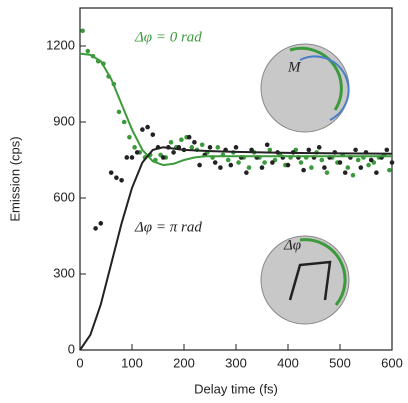  I want to click on x-axis-label: Delay time (fs), so click(236, 388).